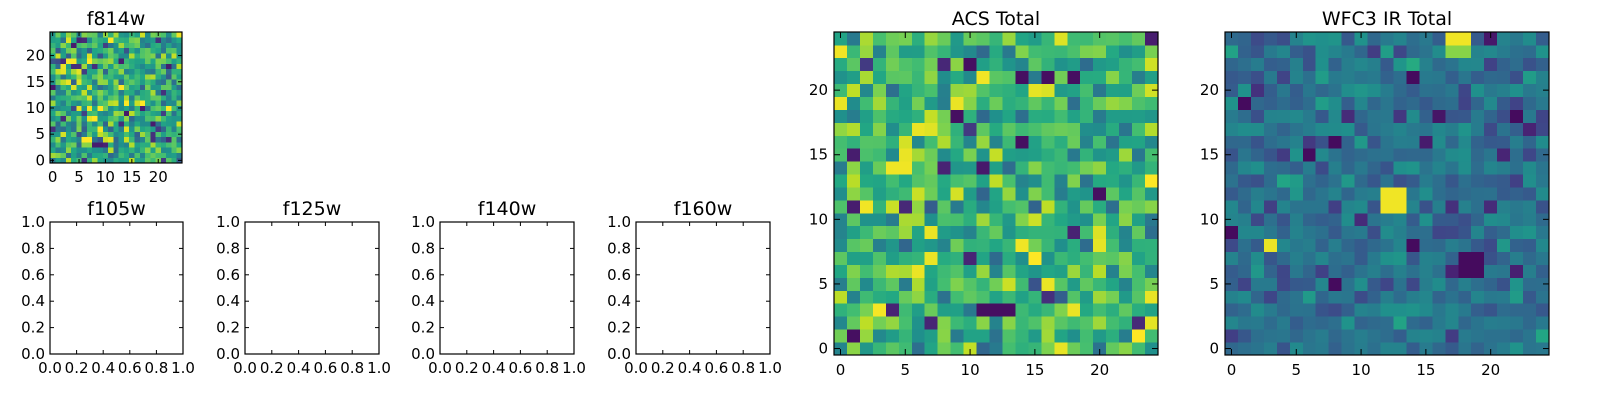 The image size is (1600, 400). What do you see at coordinates (228, 248) in the screenshot?
I see `y-tick-label: 0.8` at bounding box center [228, 248].